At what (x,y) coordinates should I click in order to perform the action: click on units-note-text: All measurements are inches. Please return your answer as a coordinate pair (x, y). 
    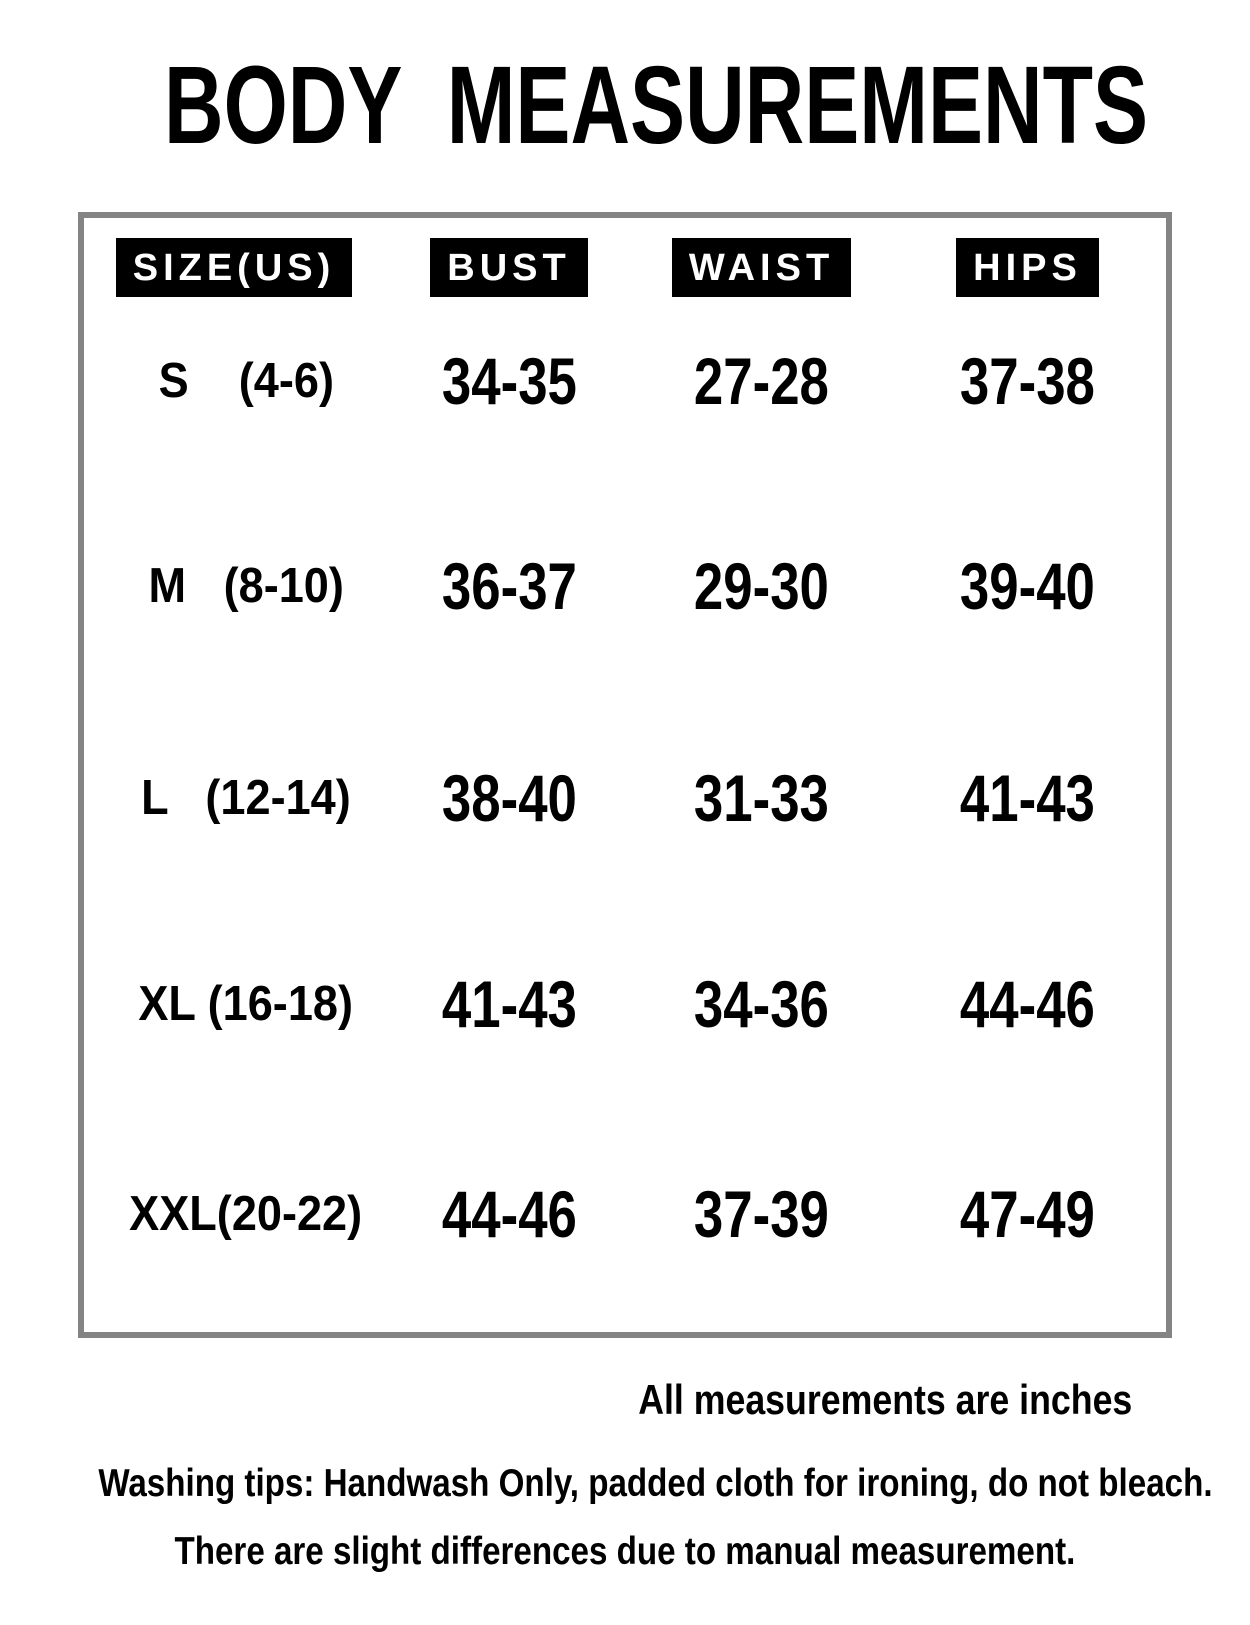
    Looking at the image, I should click on (884, 1399).